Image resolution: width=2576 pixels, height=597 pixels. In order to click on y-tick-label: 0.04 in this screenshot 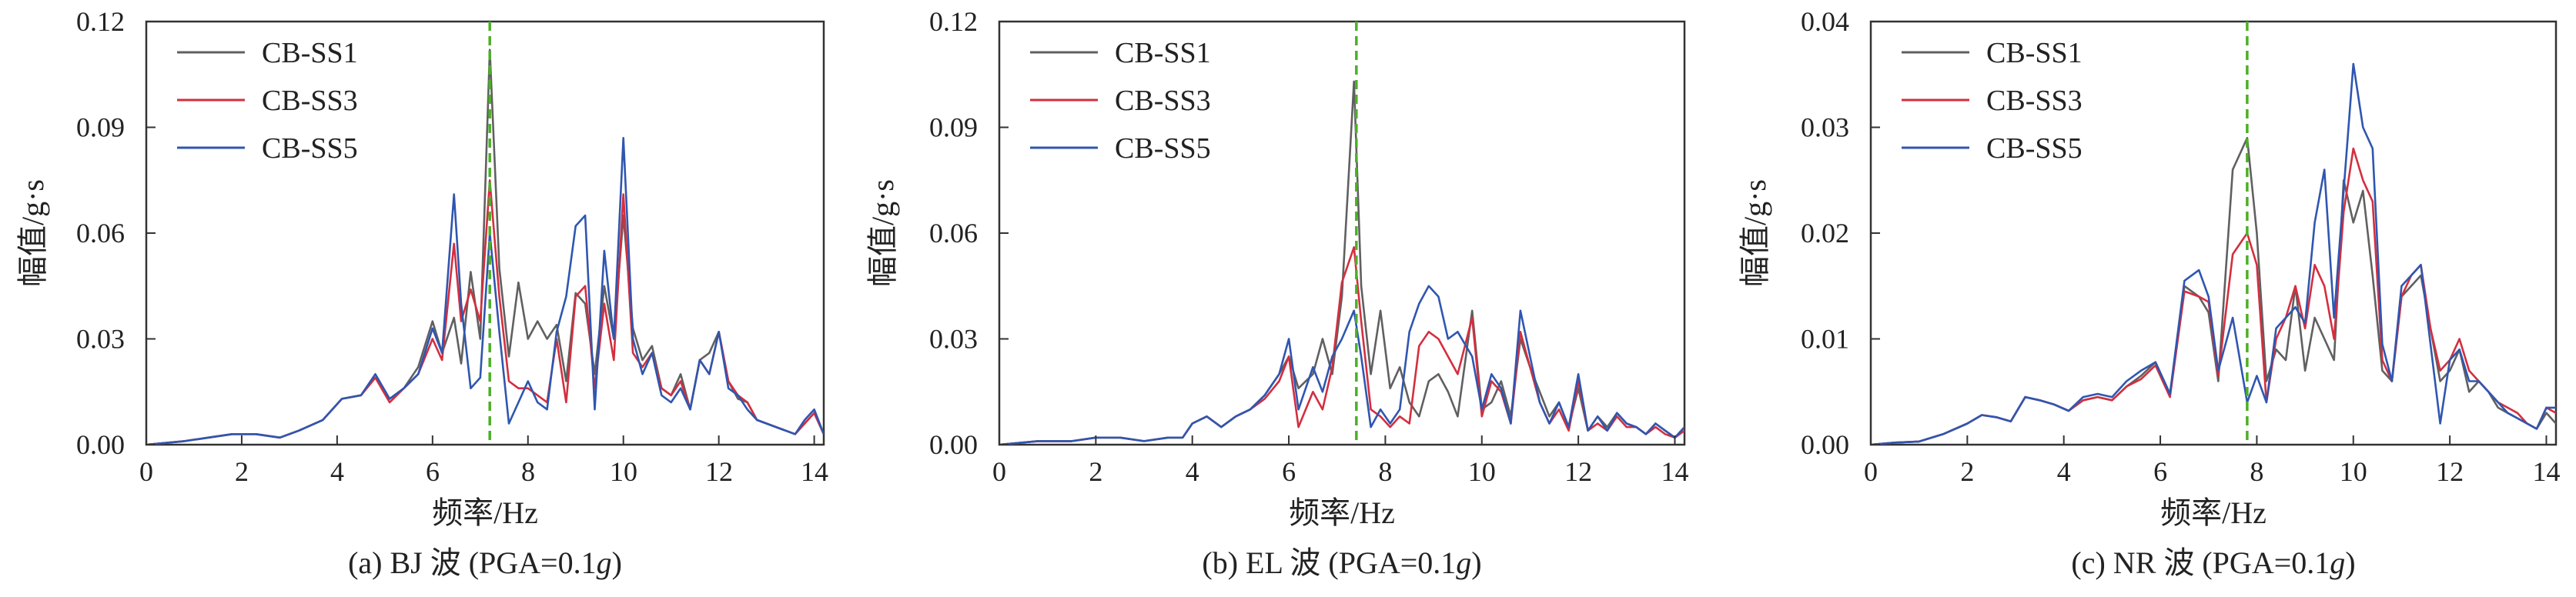, I will do `click(1825, 21)`.